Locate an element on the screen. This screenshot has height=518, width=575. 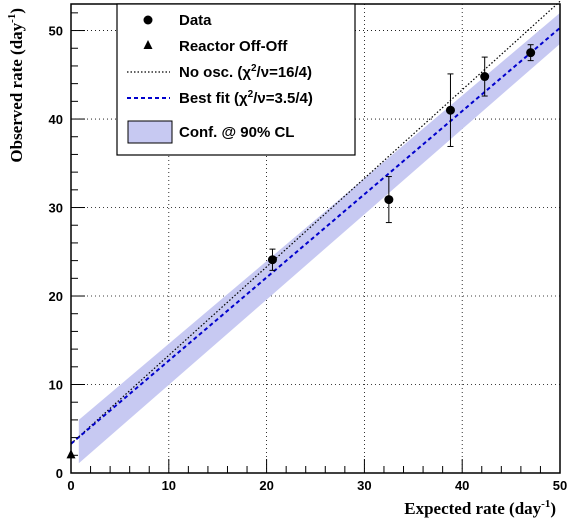
x-tick-label: 40 is located at coordinates (462, 485).